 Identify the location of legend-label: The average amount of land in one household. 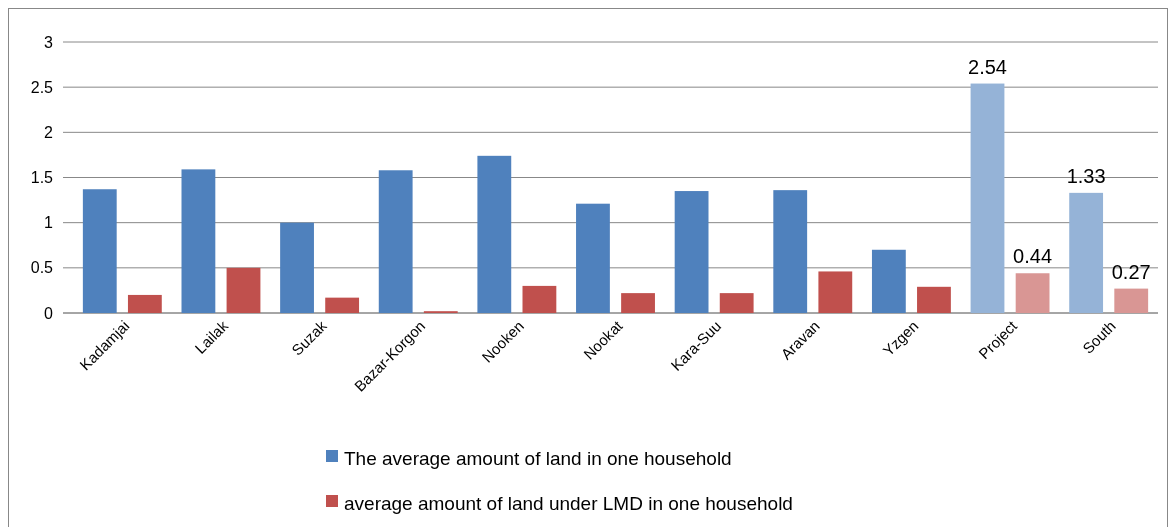
(538, 458).